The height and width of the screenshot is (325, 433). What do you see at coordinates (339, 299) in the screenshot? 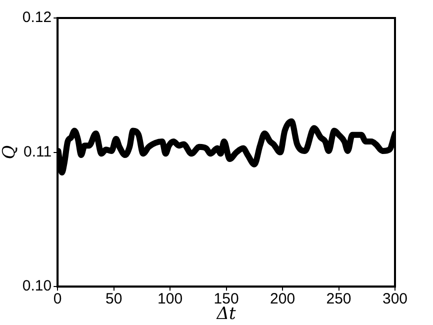
I see `x-tick-label: 250` at bounding box center [339, 299].